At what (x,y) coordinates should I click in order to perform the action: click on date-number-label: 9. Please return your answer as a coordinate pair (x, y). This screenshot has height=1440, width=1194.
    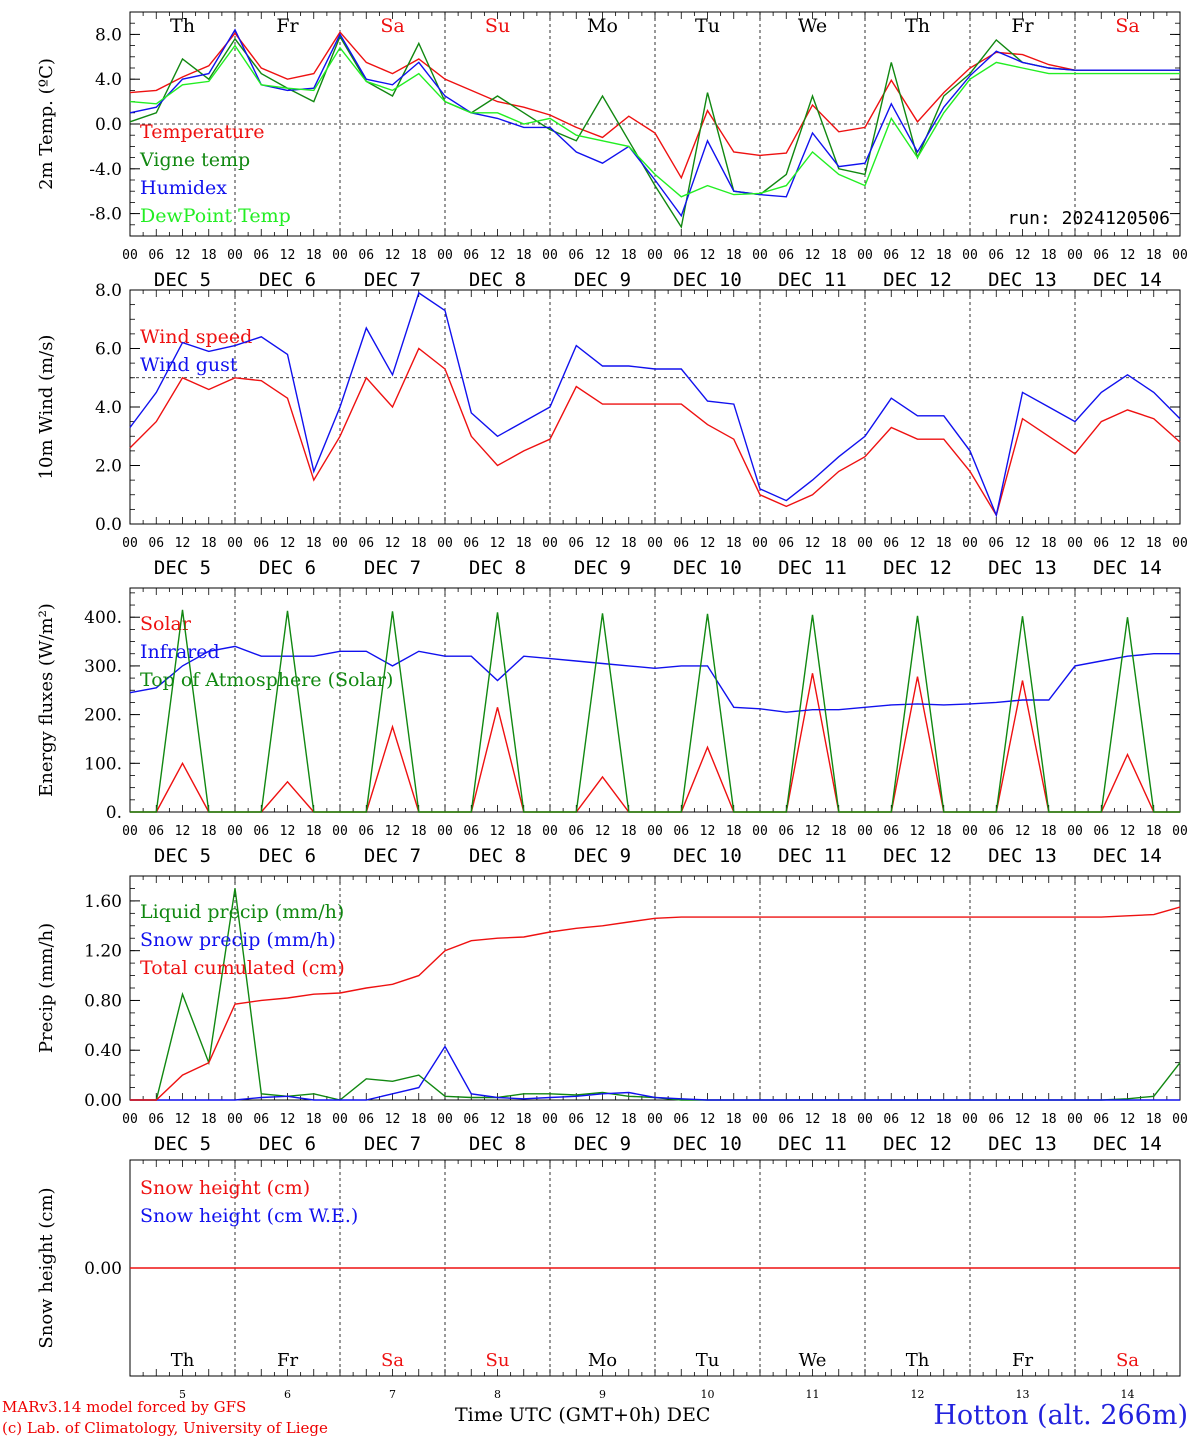
    Looking at the image, I should click on (602, 1394).